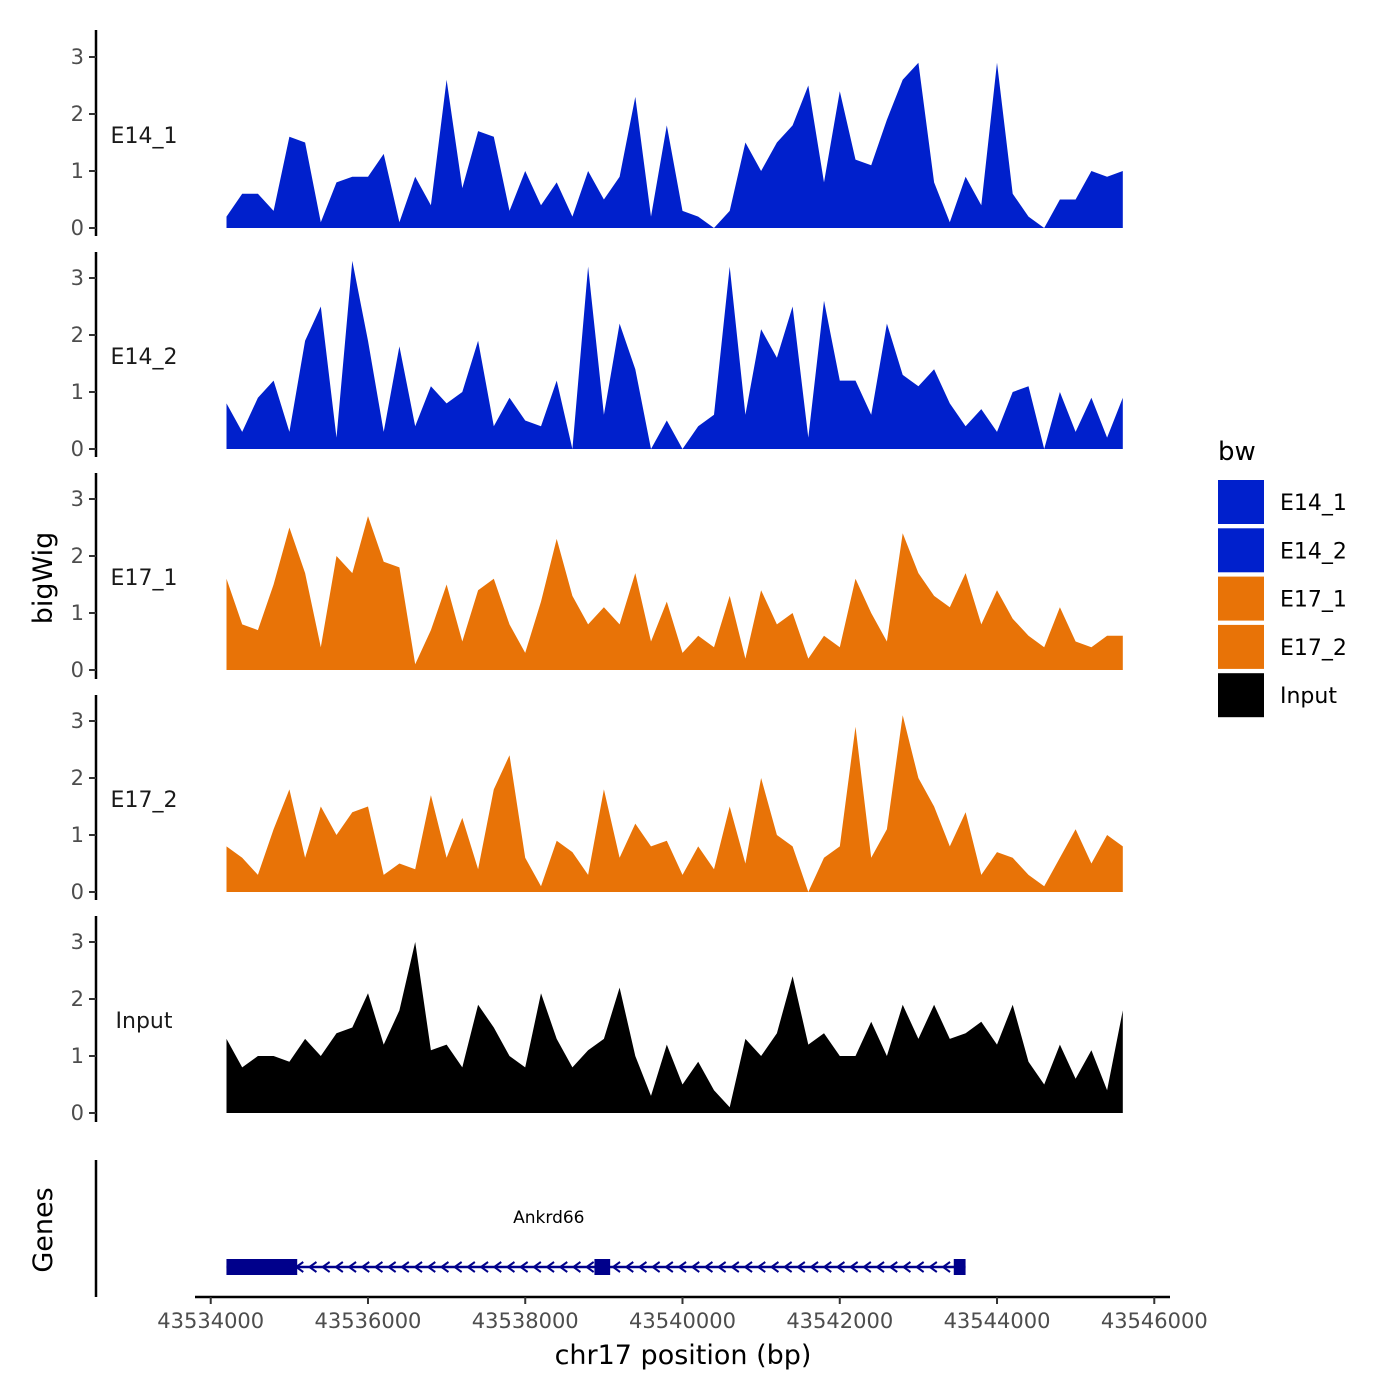  Describe the element at coordinates (144, 1021) in the screenshot. I see `track-label: Input` at that location.